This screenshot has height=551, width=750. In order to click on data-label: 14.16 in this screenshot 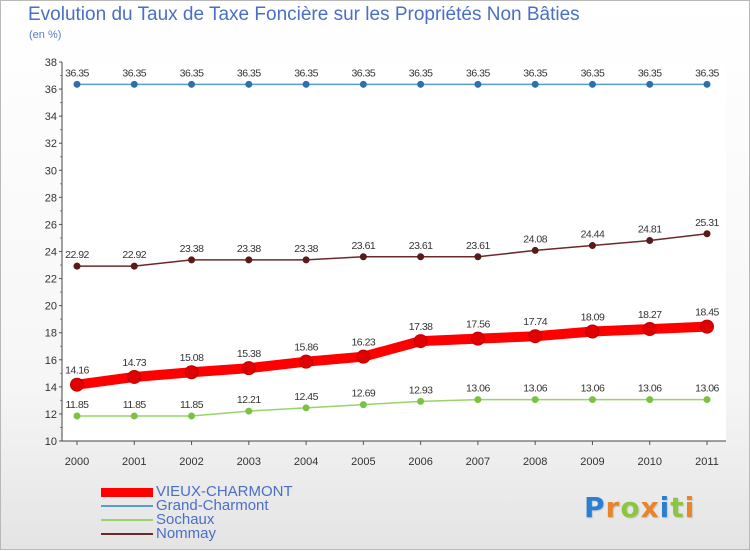, I will do `click(77, 371)`.